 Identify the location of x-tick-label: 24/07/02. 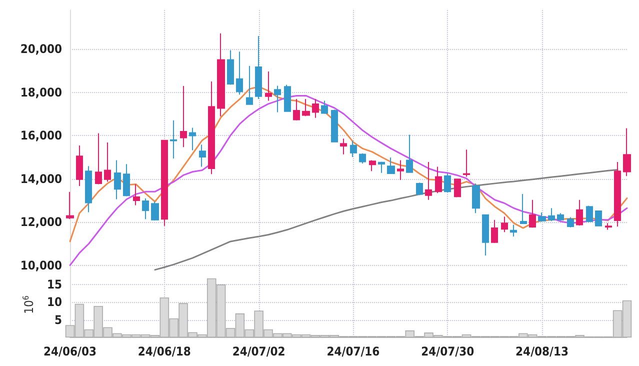
(259, 351).